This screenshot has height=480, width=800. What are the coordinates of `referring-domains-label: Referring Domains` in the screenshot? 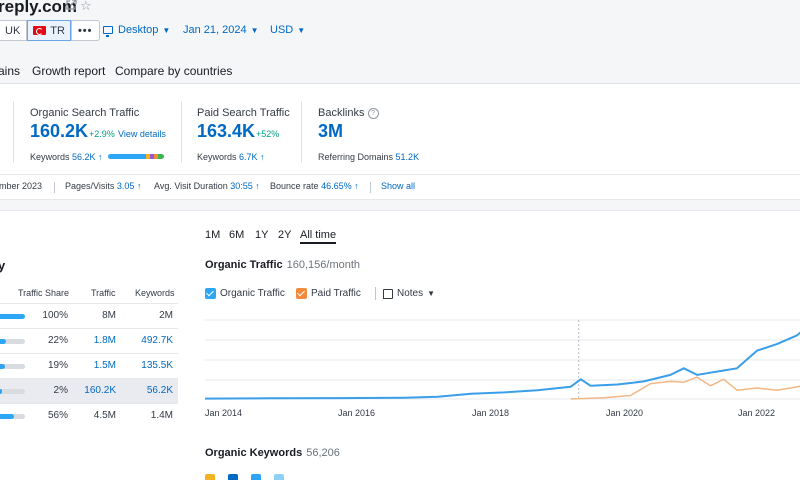 It's located at (356, 157).